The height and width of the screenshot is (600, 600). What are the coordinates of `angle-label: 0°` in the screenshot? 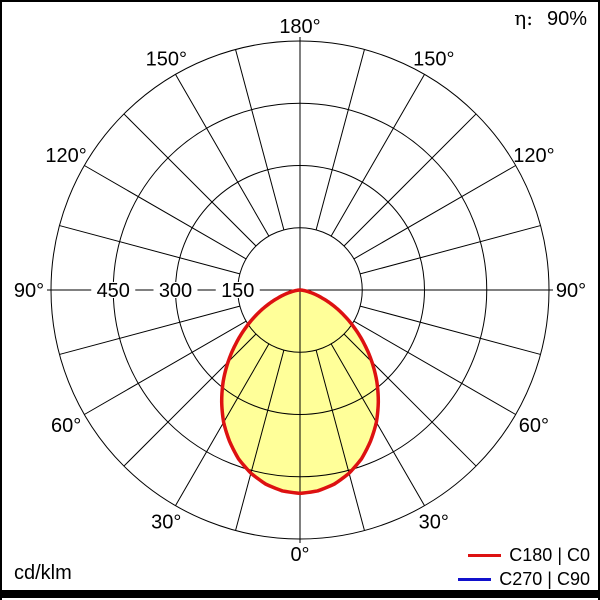 It's located at (299, 555).